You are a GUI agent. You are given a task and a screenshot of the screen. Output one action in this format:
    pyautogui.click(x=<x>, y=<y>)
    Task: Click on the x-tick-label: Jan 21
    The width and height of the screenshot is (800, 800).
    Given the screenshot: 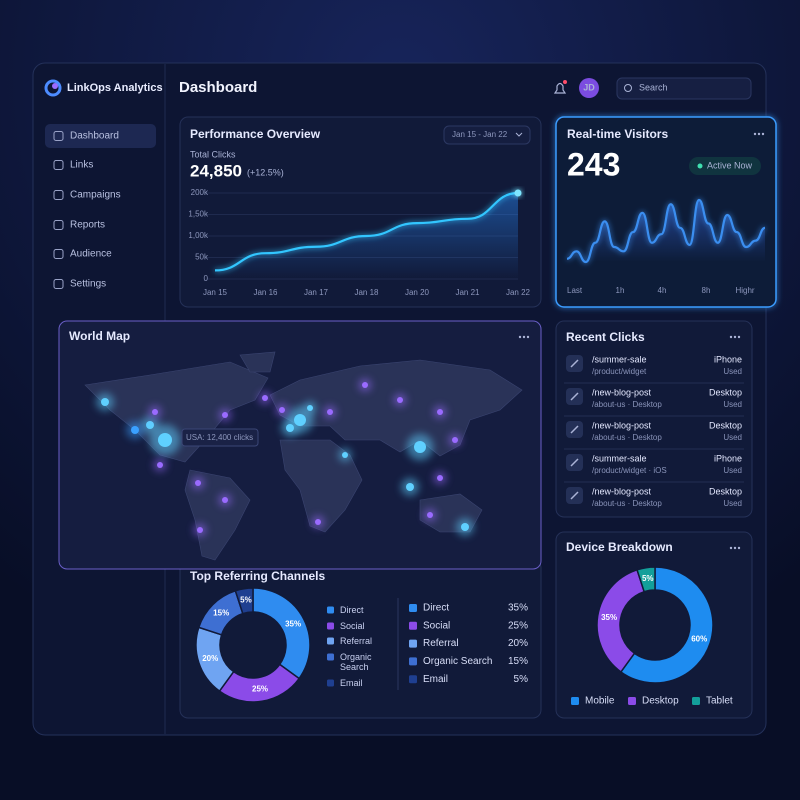 What is the action you would take?
    pyautogui.click(x=467, y=292)
    